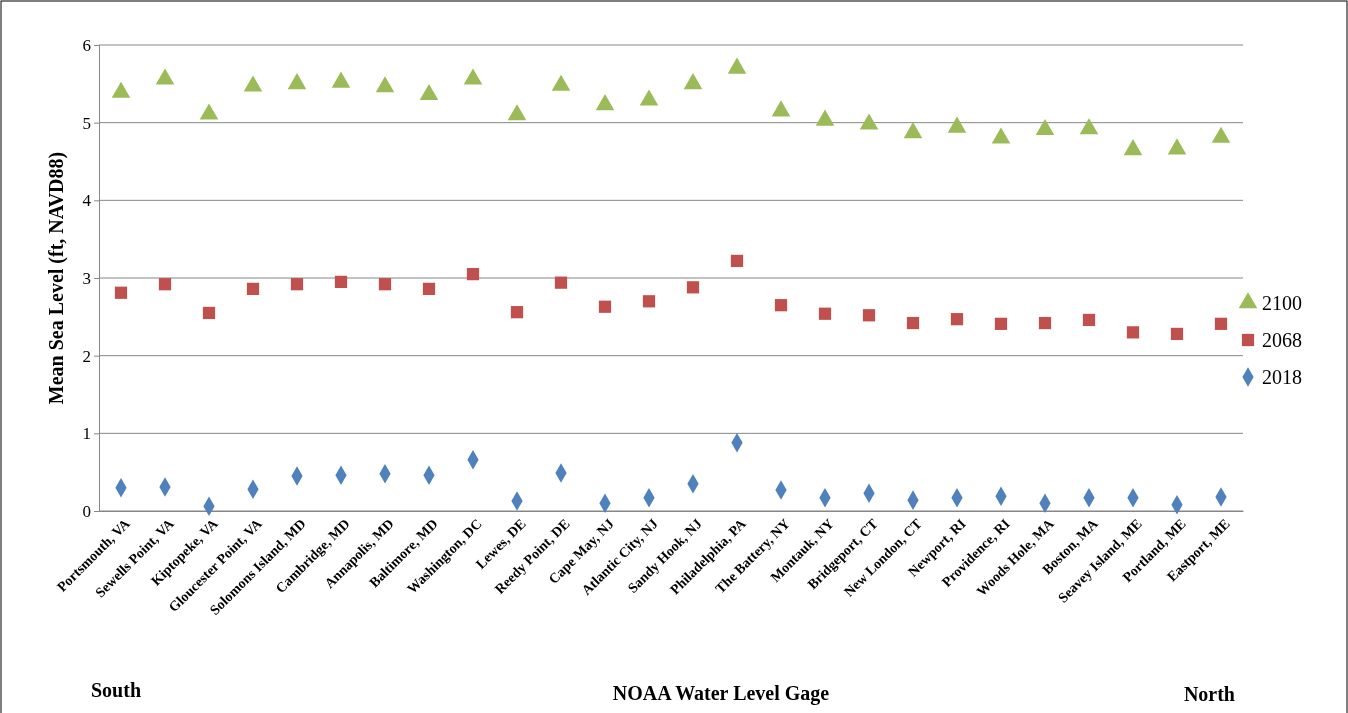 The width and height of the screenshot is (1348, 713). I want to click on legend-label: 2100, so click(1282, 303).